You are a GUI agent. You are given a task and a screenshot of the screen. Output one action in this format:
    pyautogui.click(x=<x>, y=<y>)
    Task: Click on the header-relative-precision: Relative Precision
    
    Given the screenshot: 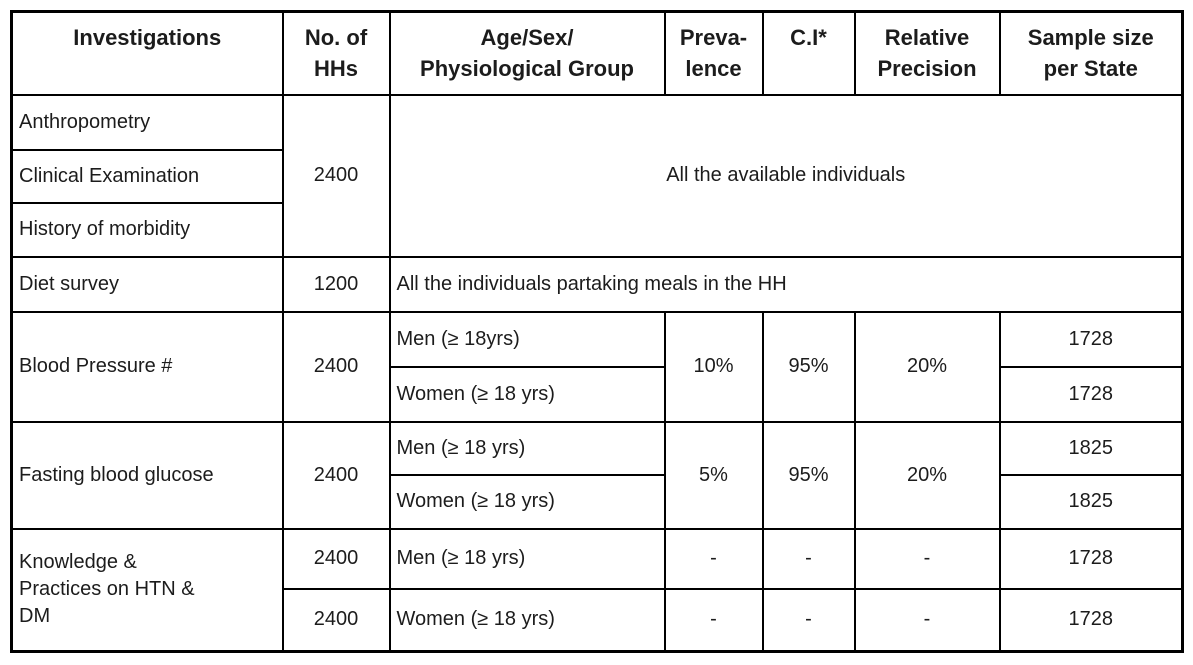 What is the action you would take?
    pyautogui.click(x=927, y=53)
    